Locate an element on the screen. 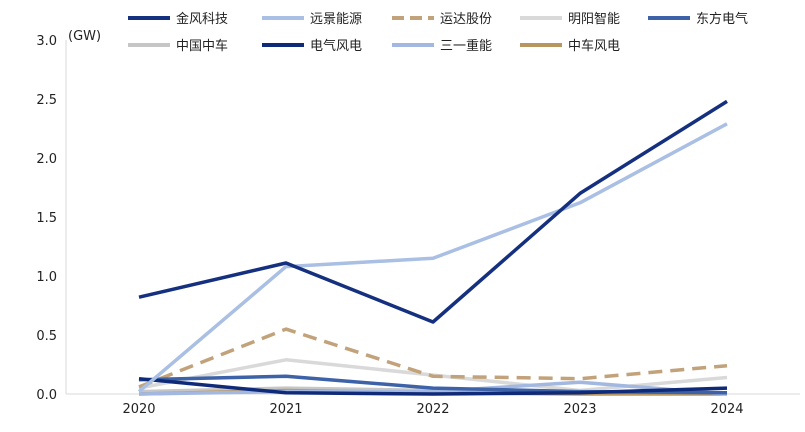 The image size is (805, 432). legend-label: 明阳智能 is located at coordinates (594, 19).